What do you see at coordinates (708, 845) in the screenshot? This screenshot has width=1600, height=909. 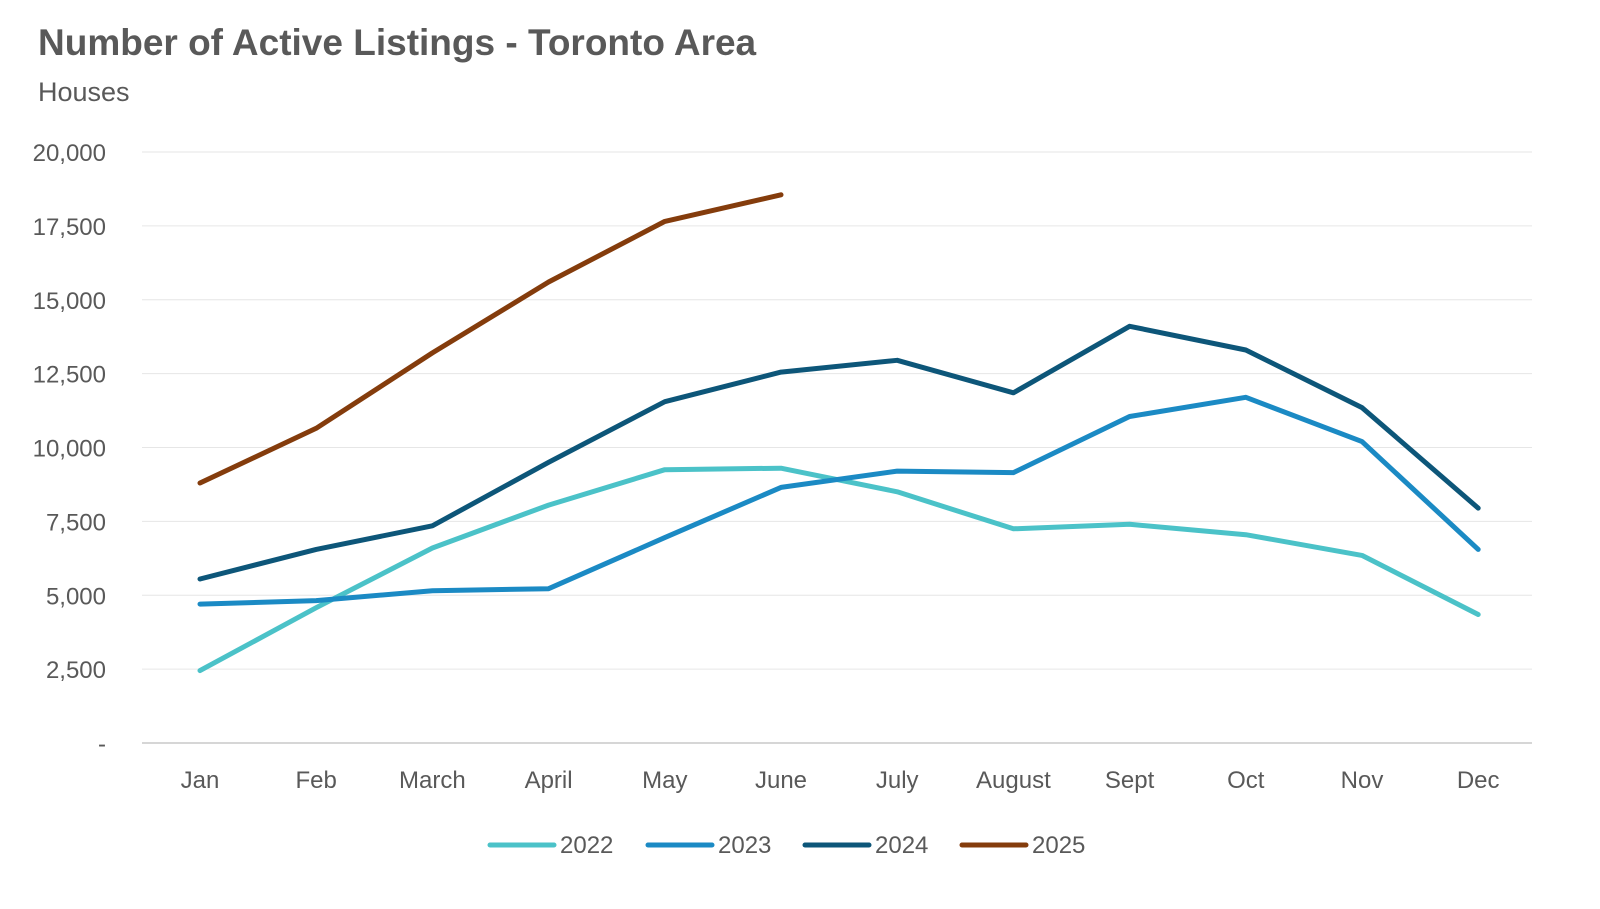 I see `legend-item-2023: 2023` at bounding box center [708, 845].